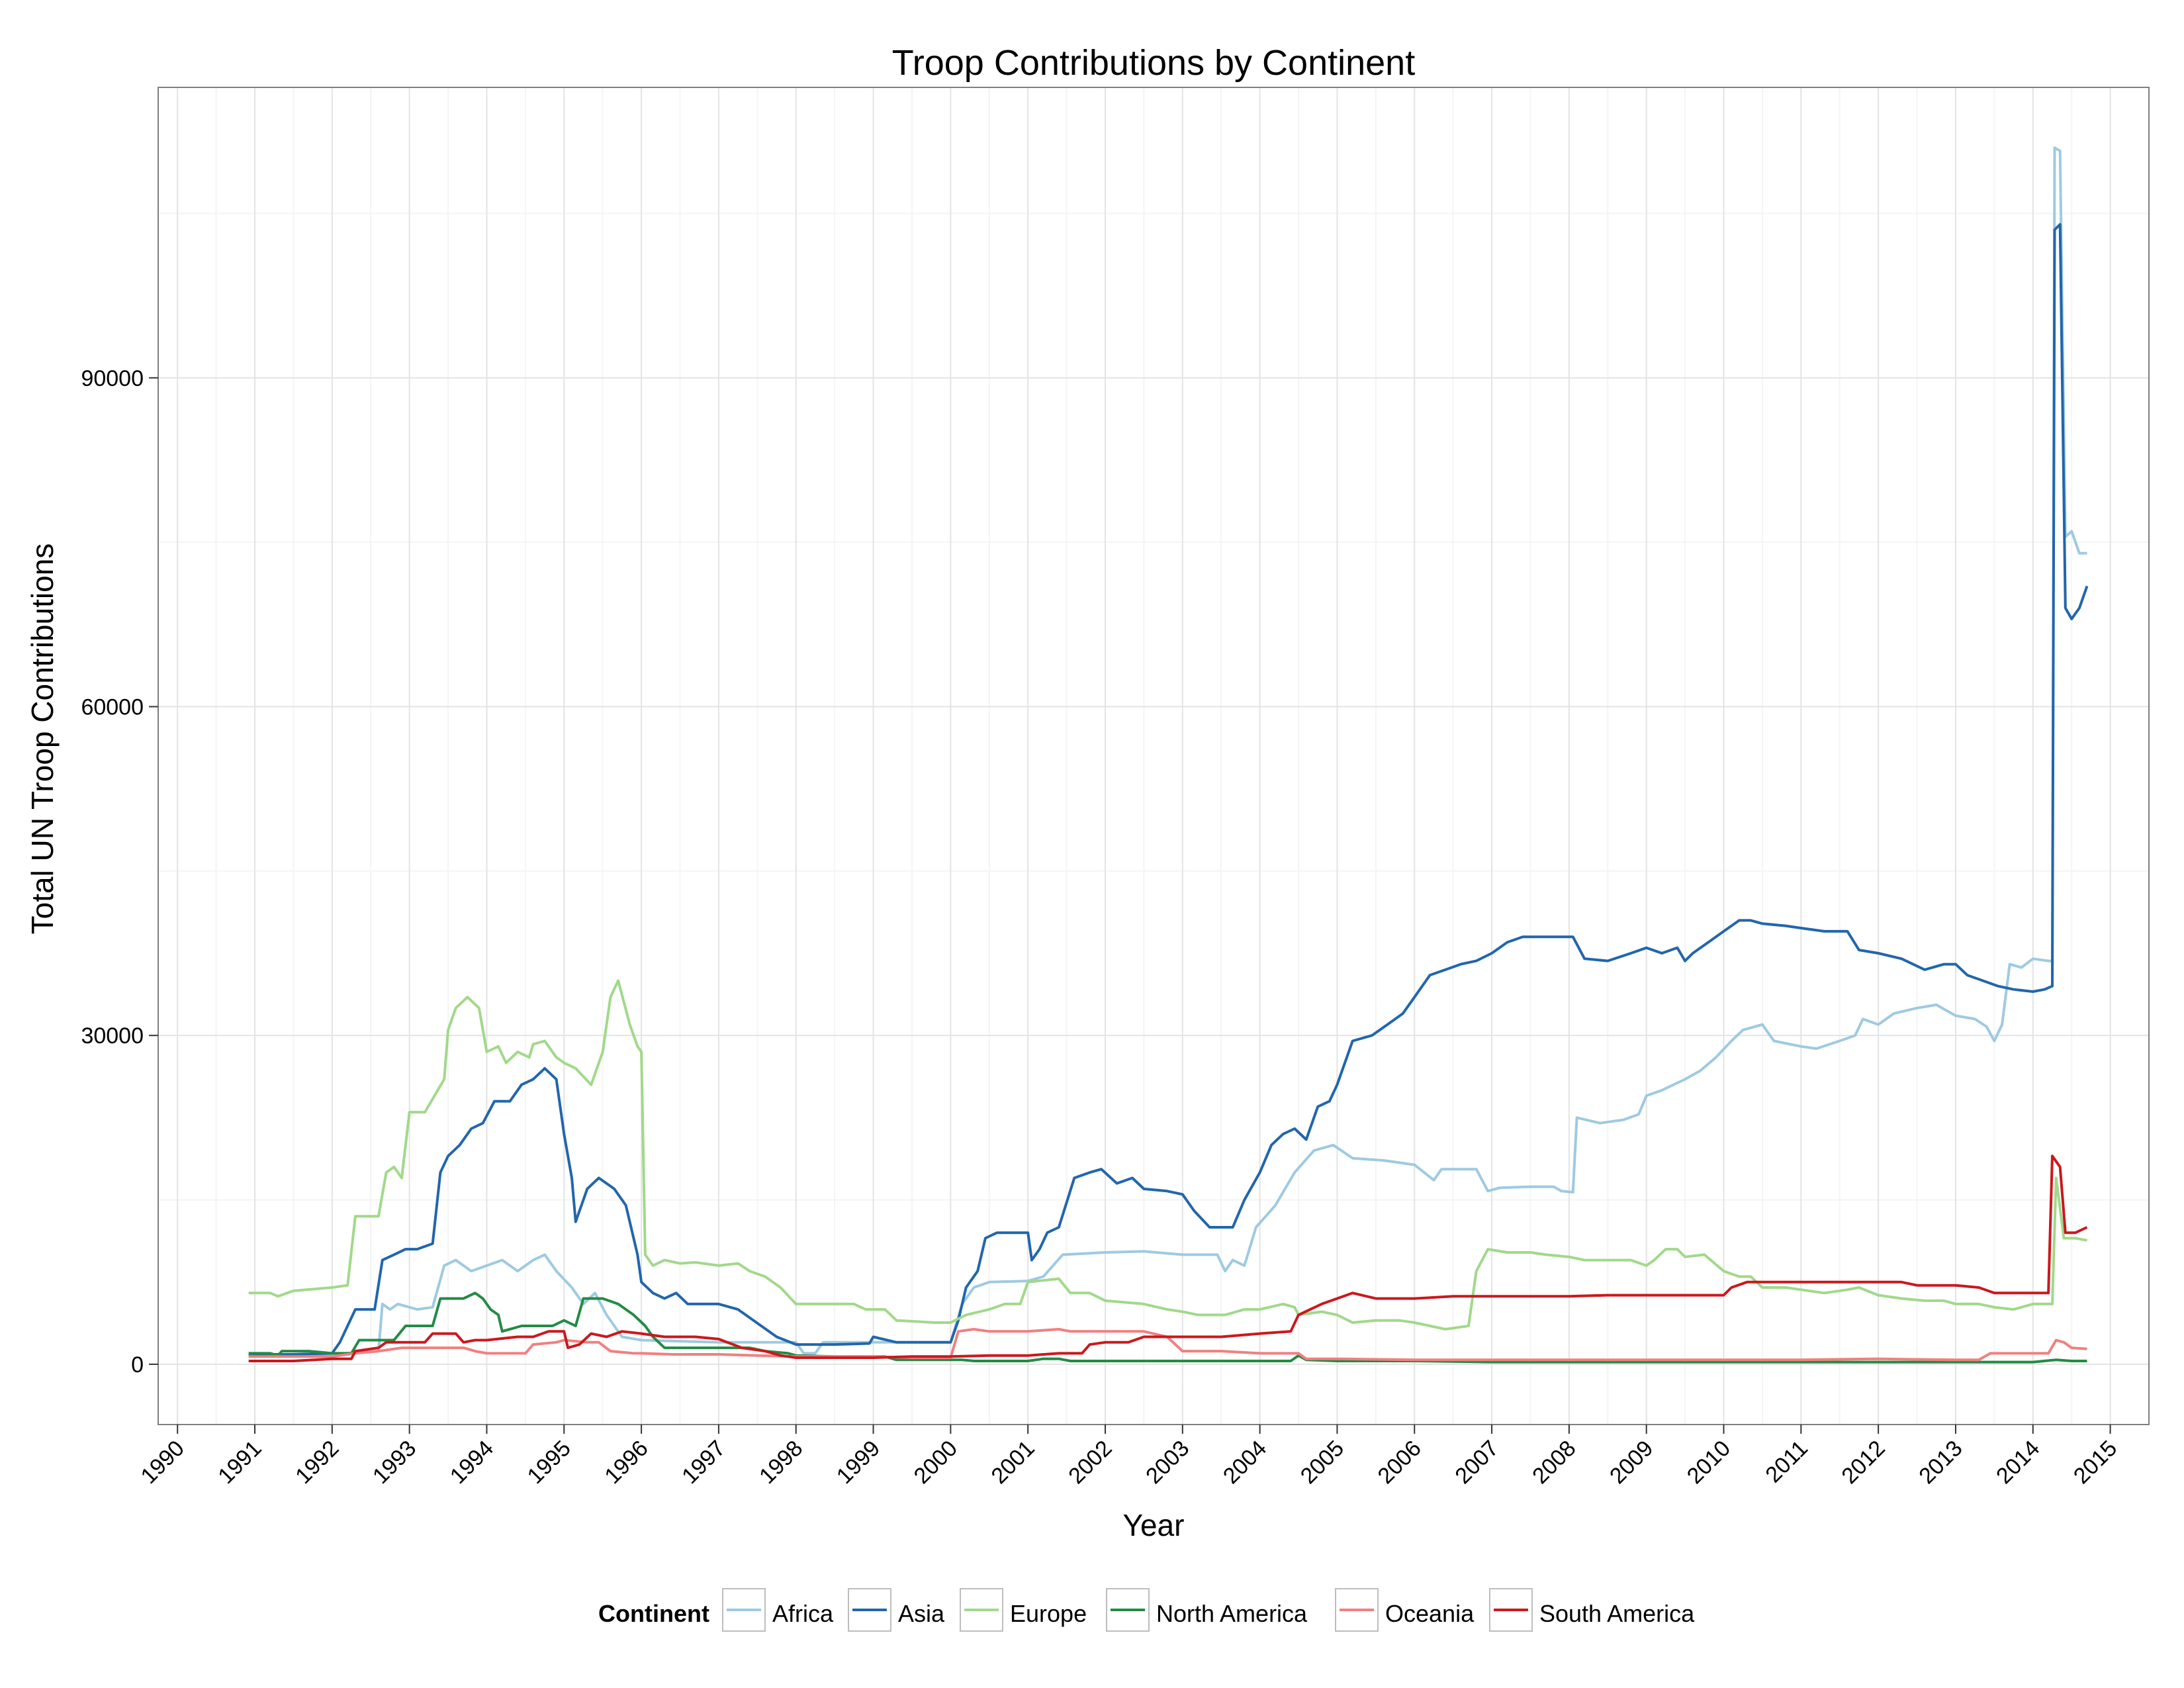 The height and width of the screenshot is (1688, 2184). What do you see at coordinates (137, 1365) in the screenshot?
I see `y-tick-label: 0` at bounding box center [137, 1365].